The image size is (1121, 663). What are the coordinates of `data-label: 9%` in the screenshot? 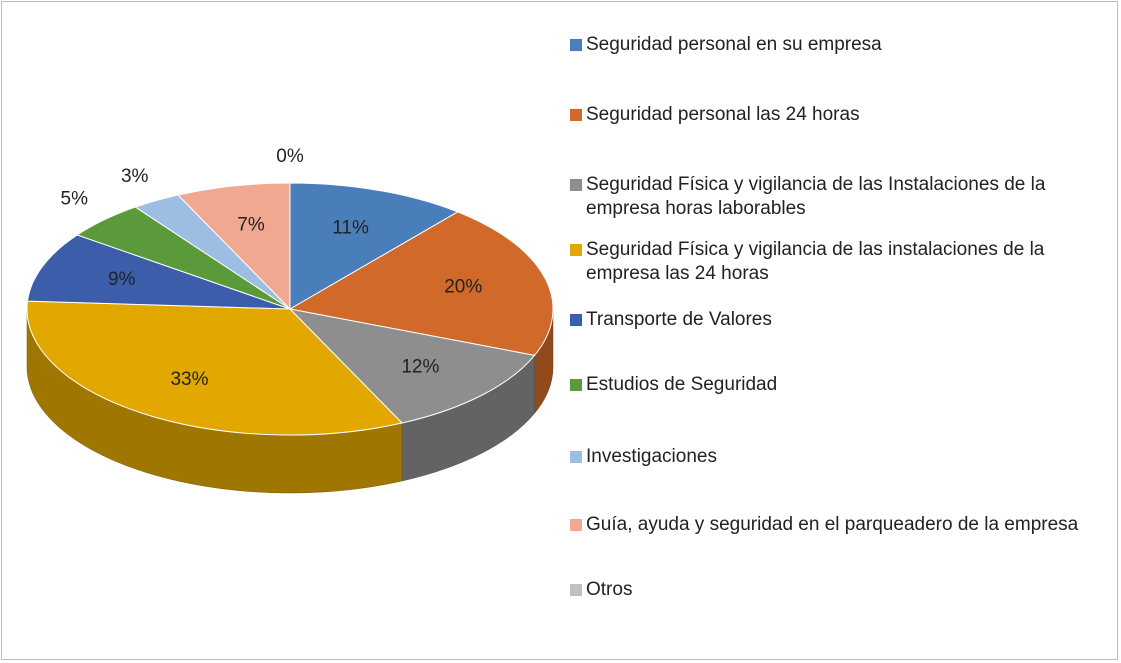 It's located at (122, 279).